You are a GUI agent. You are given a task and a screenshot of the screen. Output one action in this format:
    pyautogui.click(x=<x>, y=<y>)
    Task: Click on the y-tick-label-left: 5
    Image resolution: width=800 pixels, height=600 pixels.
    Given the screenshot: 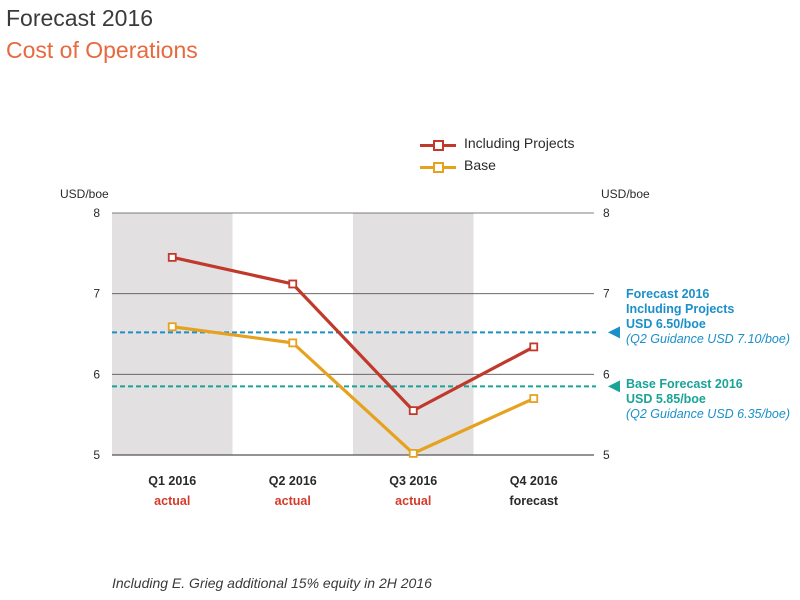 What is the action you would take?
    pyautogui.click(x=96, y=455)
    